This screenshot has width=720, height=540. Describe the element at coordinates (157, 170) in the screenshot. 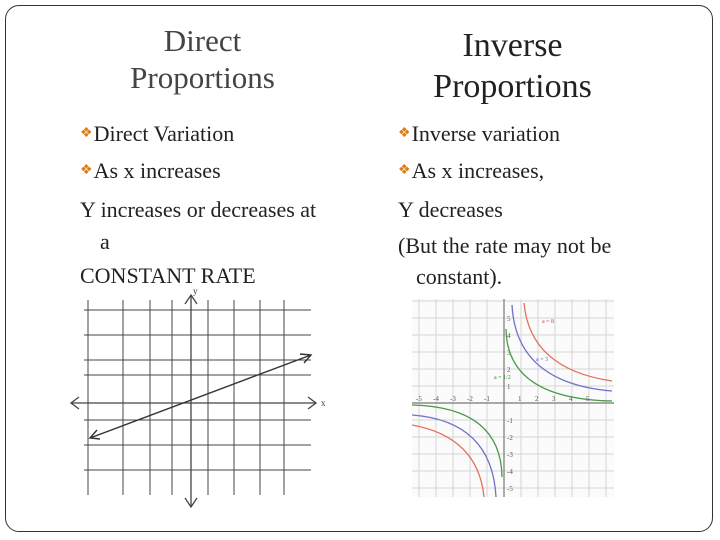

I see `left-bullet-2-text: As x increases` at that location.